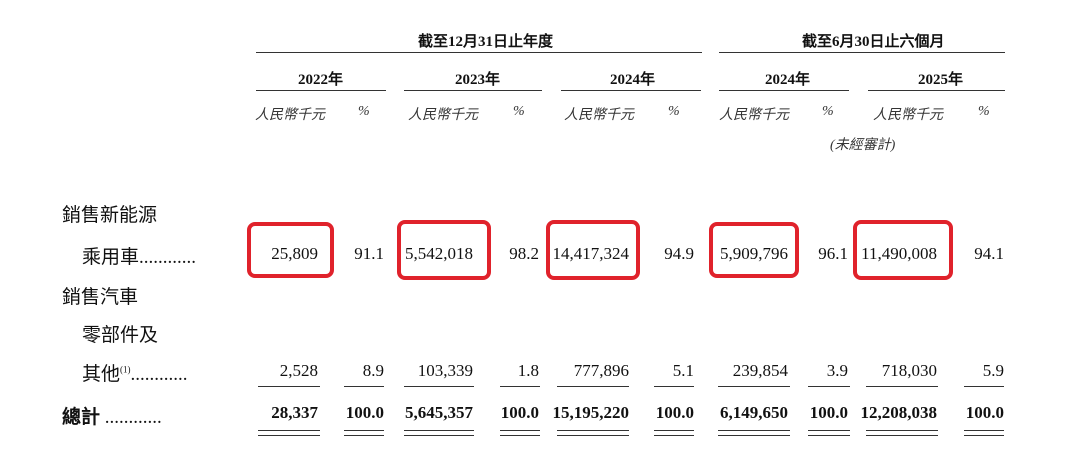 This screenshot has height=459, width=1080. I want to click on highlight-box-2025-h1, so click(903, 250).